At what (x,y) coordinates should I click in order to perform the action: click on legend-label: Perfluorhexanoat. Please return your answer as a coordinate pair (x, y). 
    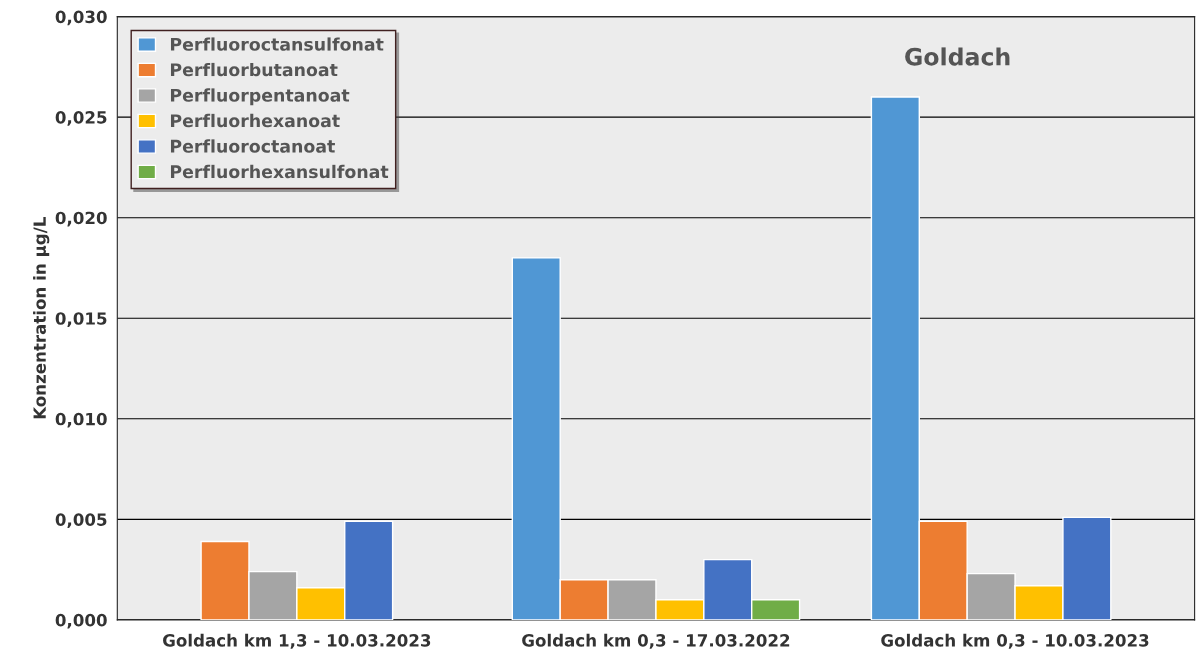
    Looking at the image, I should click on (255, 120).